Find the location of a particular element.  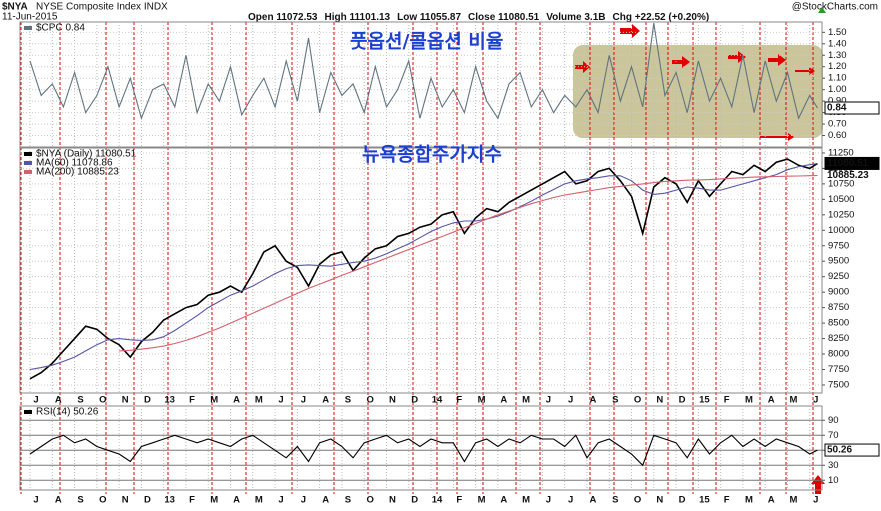

last-value-label: 10885.23 is located at coordinates (848, 175).